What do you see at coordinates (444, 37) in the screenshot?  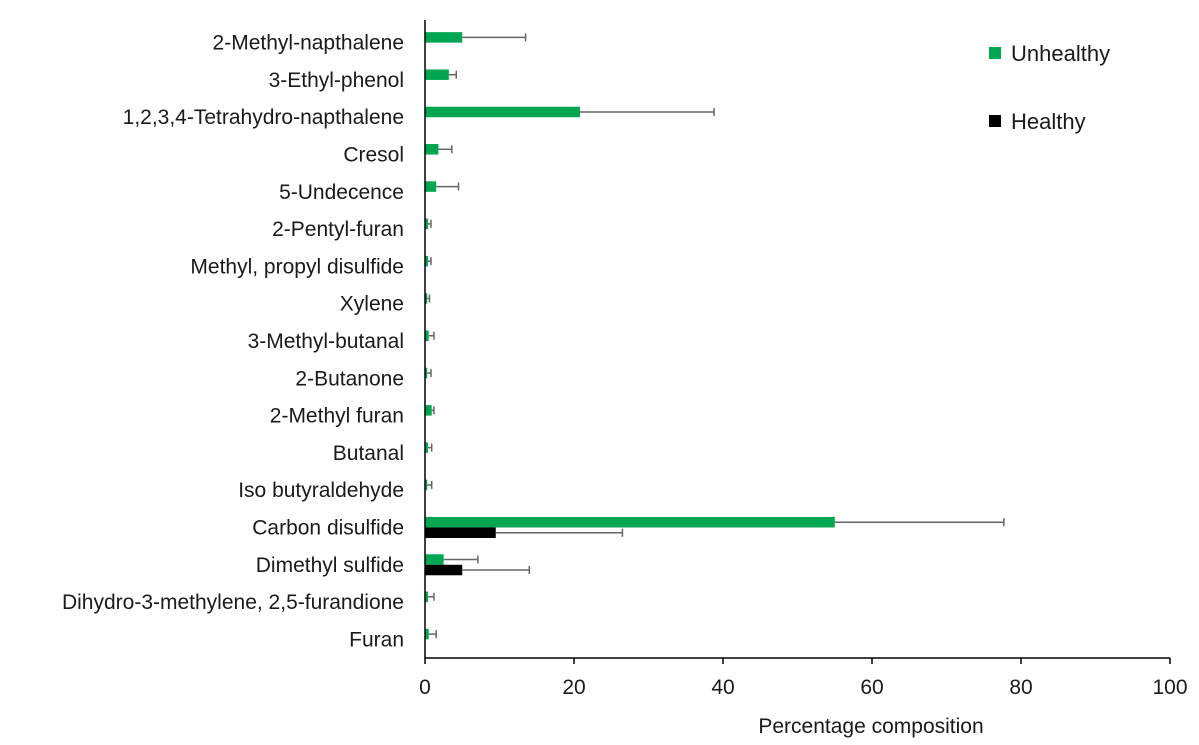 I see `bar-unhealthy-2-methyl-napthalene` at bounding box center [444, 37].